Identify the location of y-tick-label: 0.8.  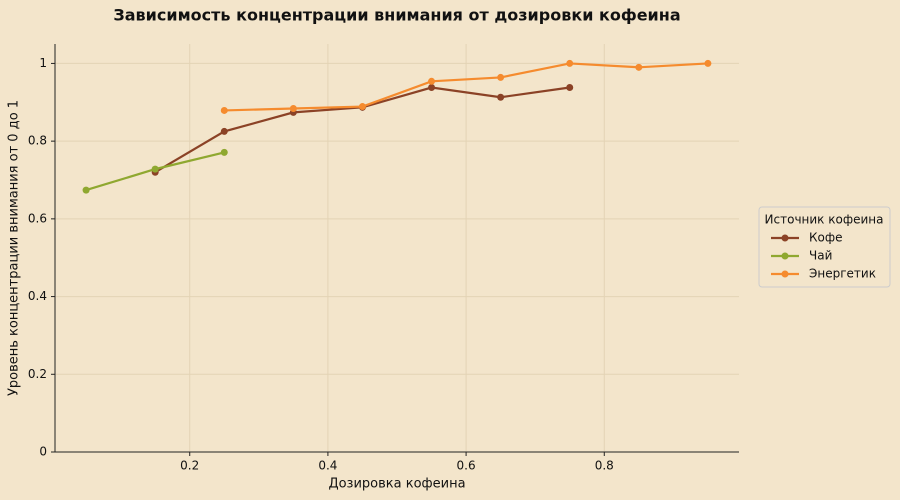
(37, 141).